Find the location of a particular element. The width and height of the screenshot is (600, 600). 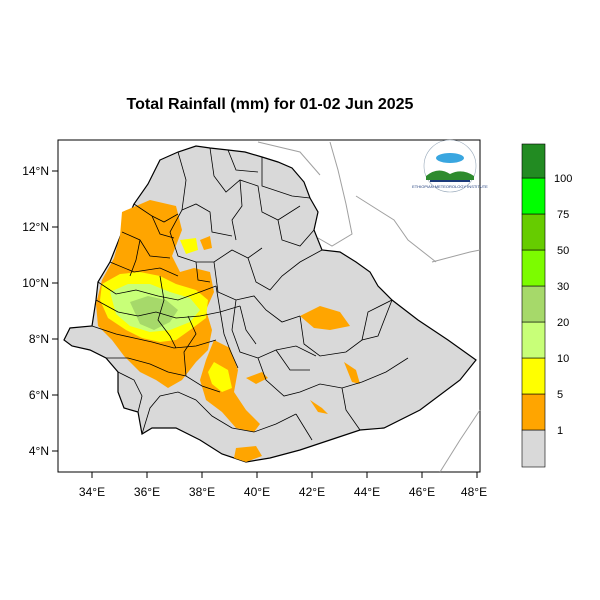

y-tick-label: 8°N is located at coordinates (39, 339).